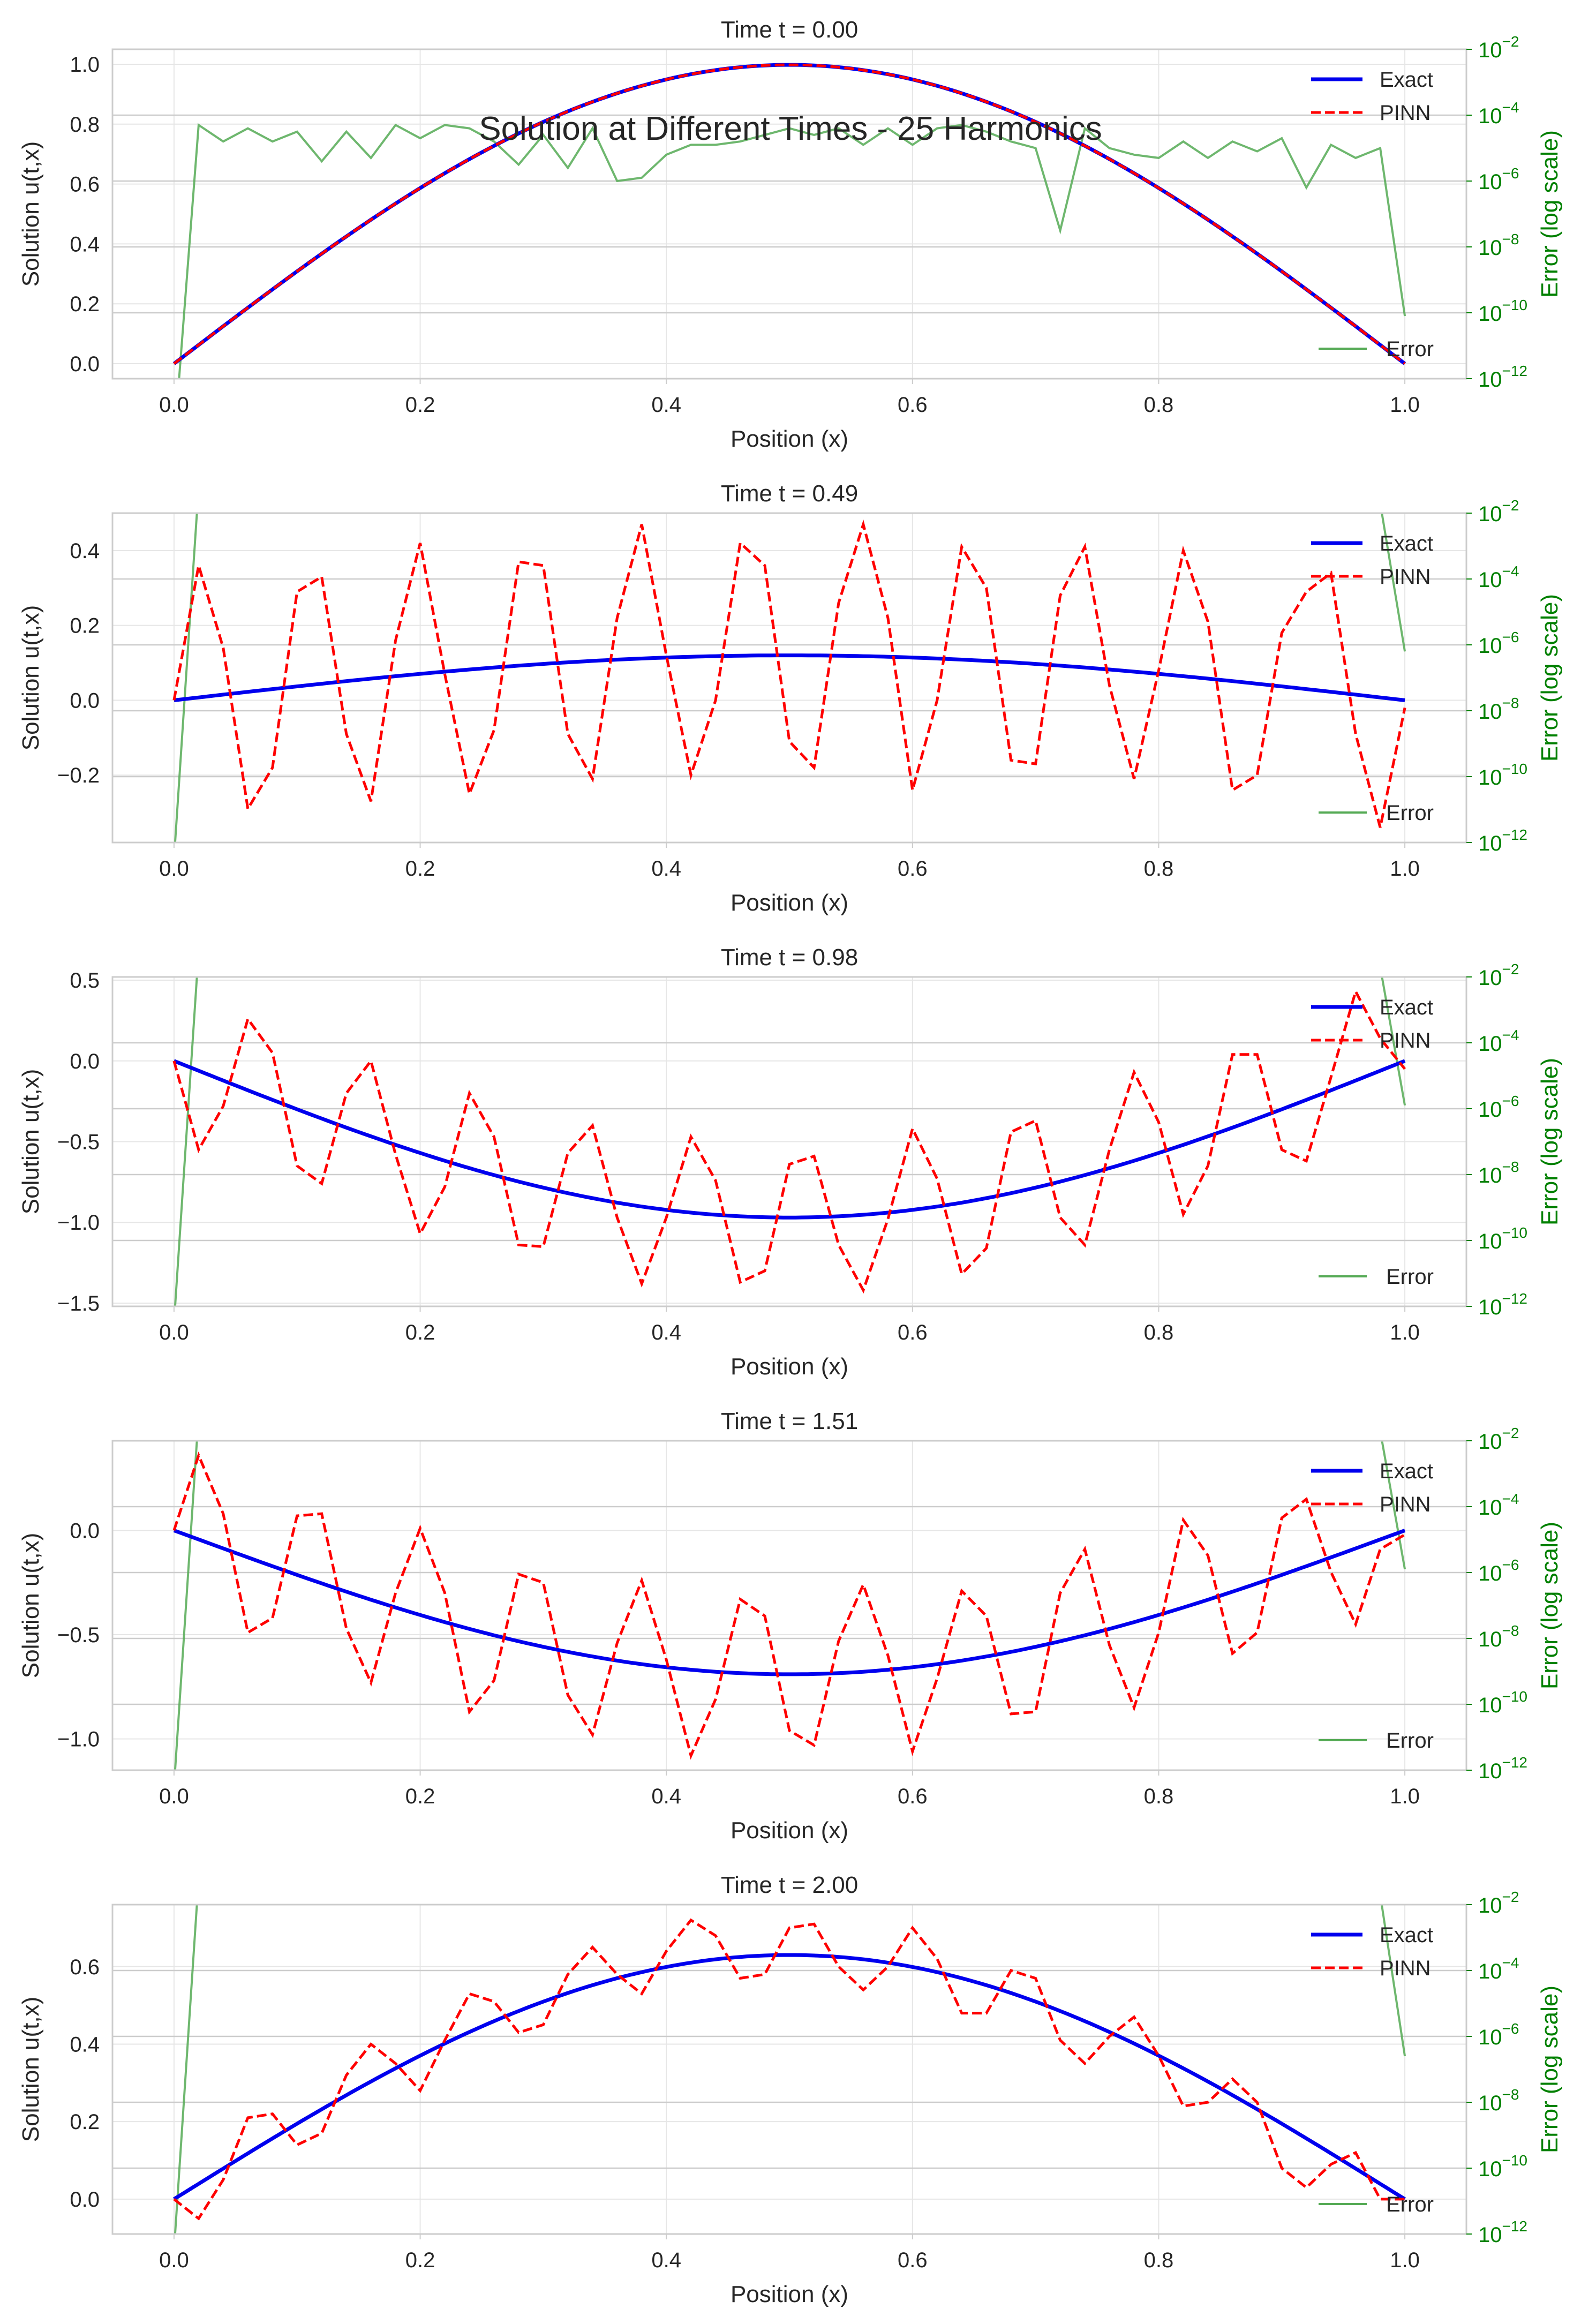  What do you see at coordinates (78, 1304) in the screenshot?
I see `y-tick-label: −1.5` at bounding box center [78, 1304].